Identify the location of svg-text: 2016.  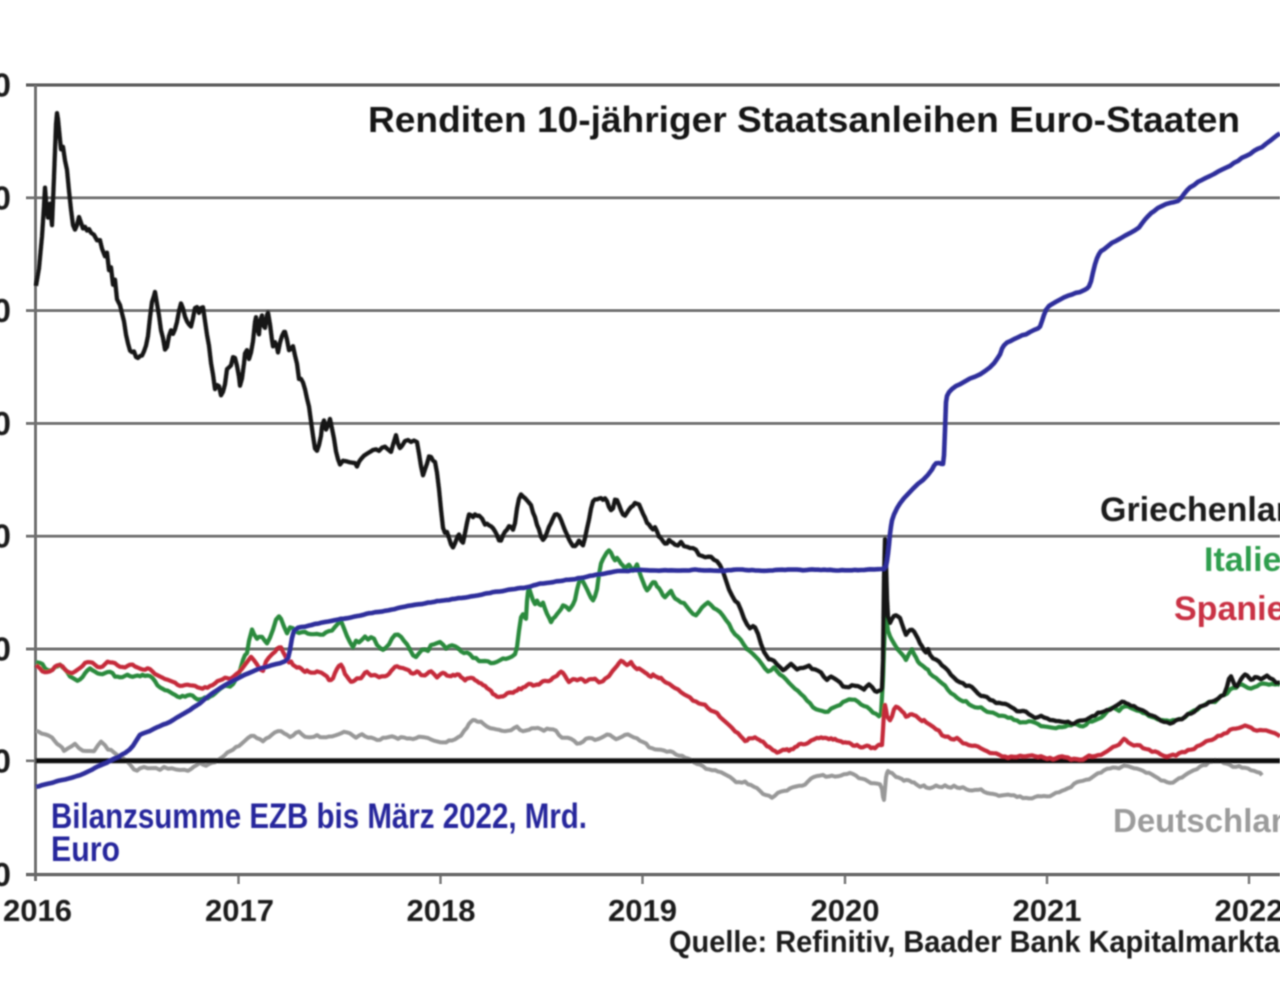
(37, 910).